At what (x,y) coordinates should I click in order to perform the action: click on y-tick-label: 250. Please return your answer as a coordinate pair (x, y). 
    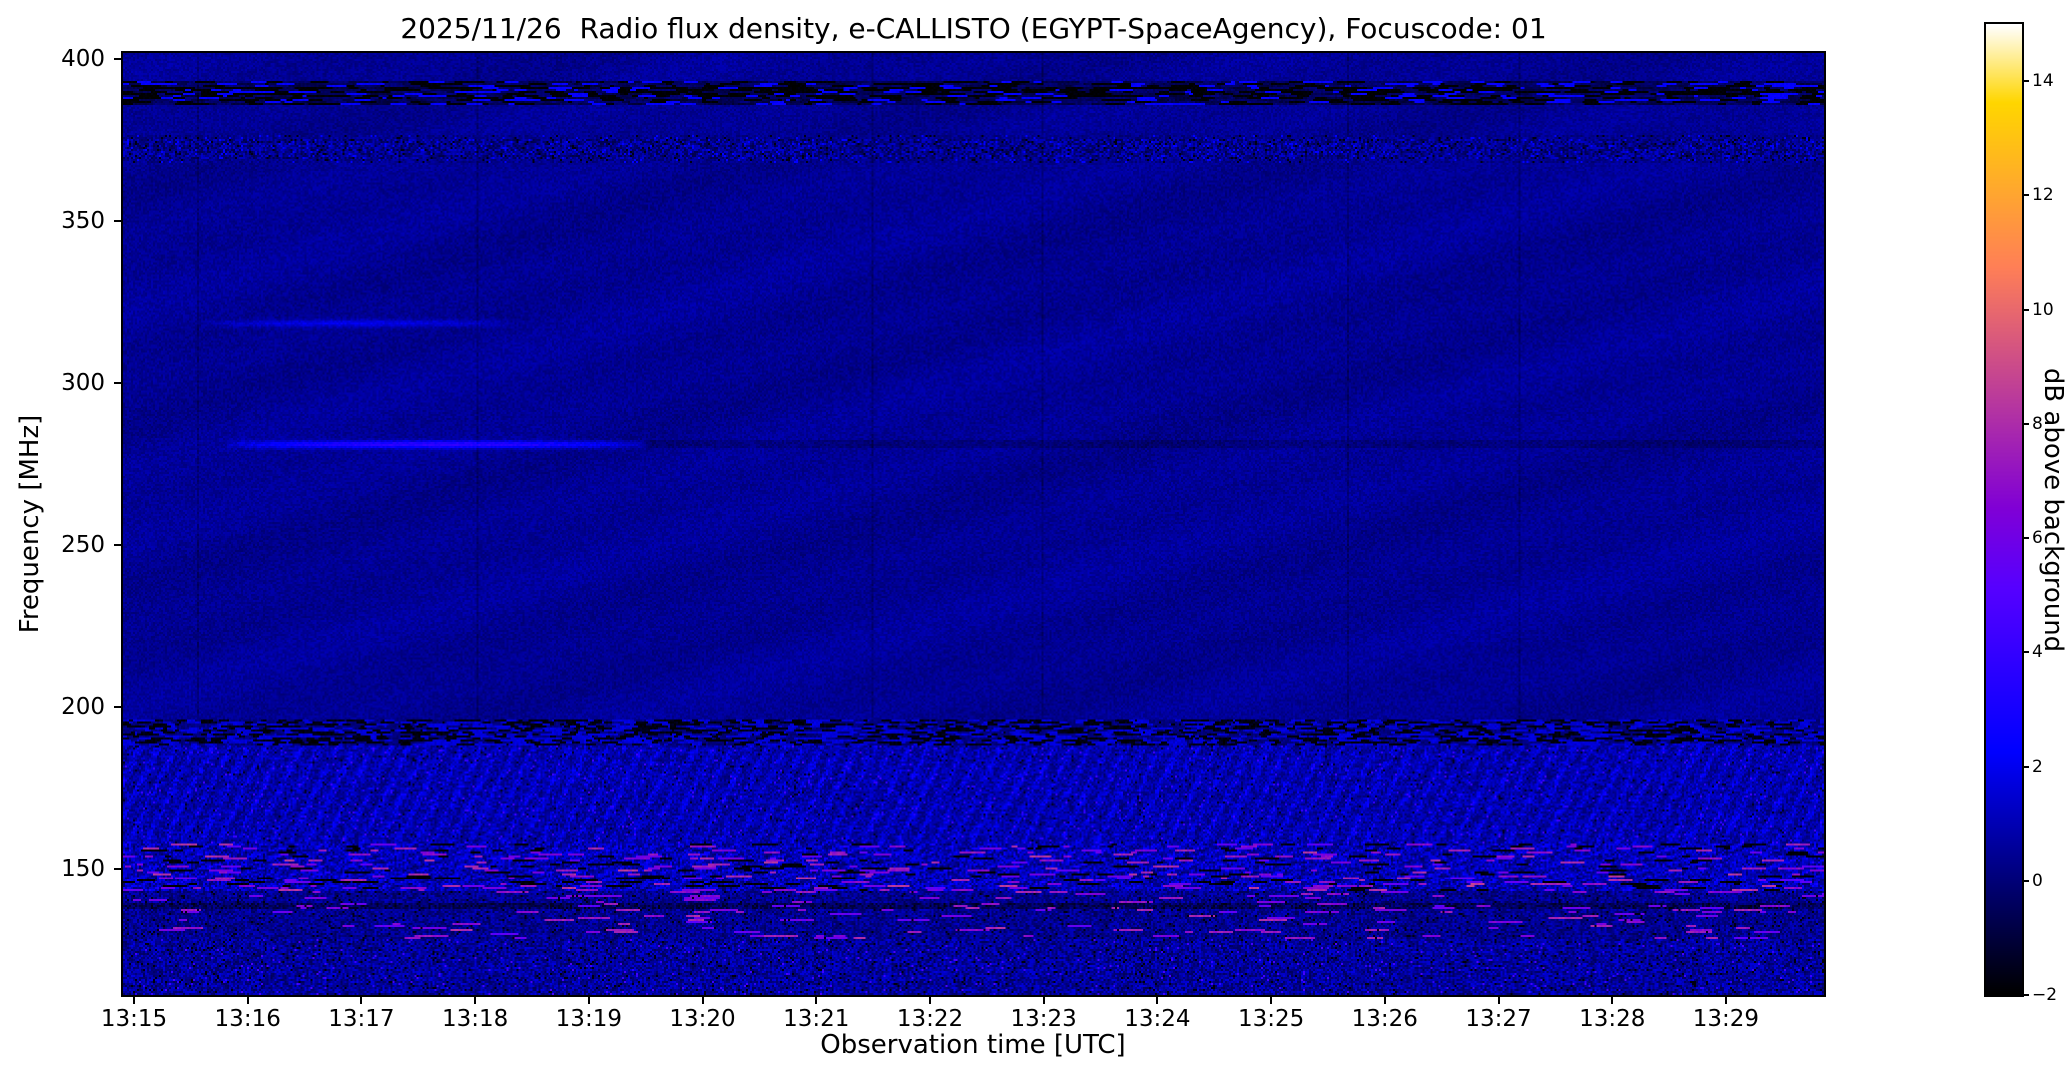
    Looking at the image, I should click on (83, 545).